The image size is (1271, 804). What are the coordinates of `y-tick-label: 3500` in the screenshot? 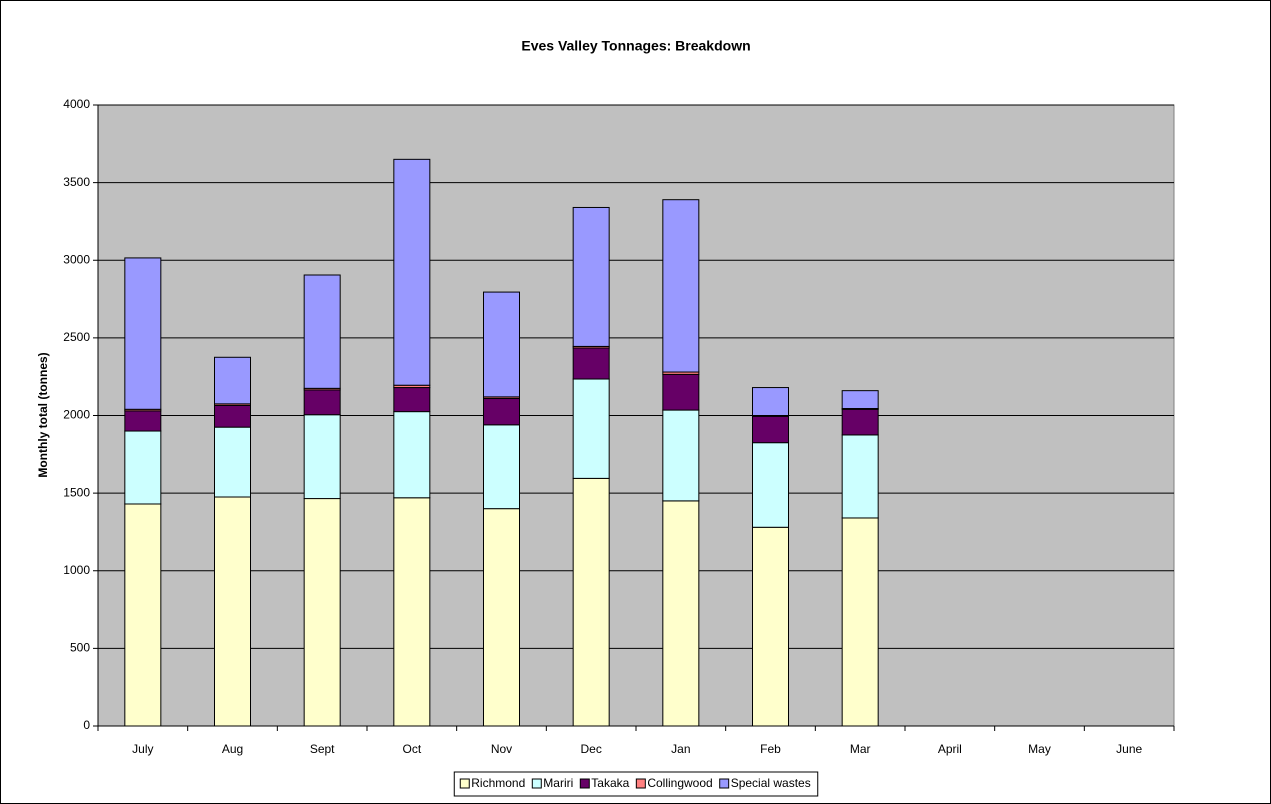 It's located at (76, 182).